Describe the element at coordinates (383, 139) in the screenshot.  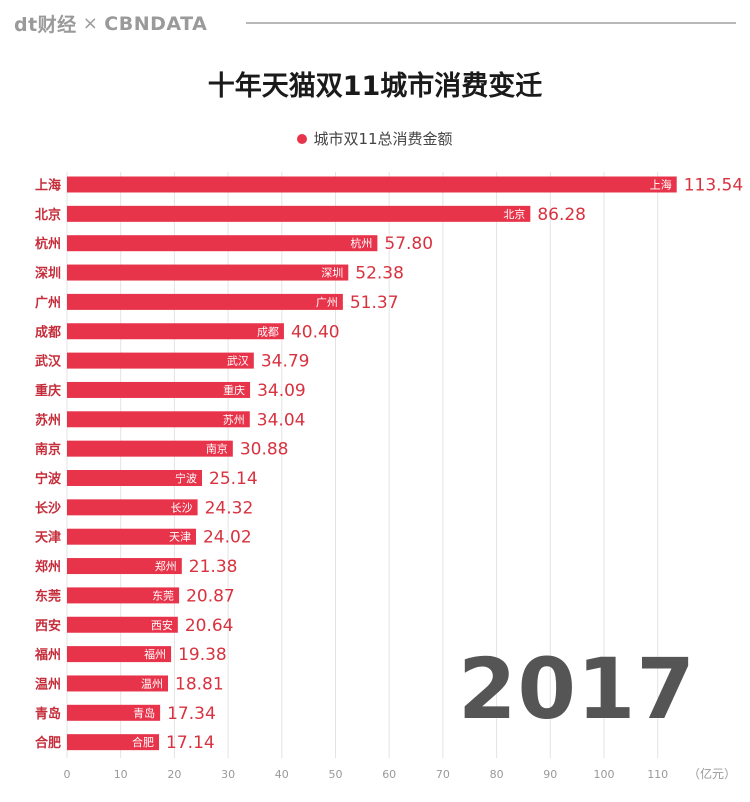
I see `legend-label: 城市双11总消费金额` at that location.